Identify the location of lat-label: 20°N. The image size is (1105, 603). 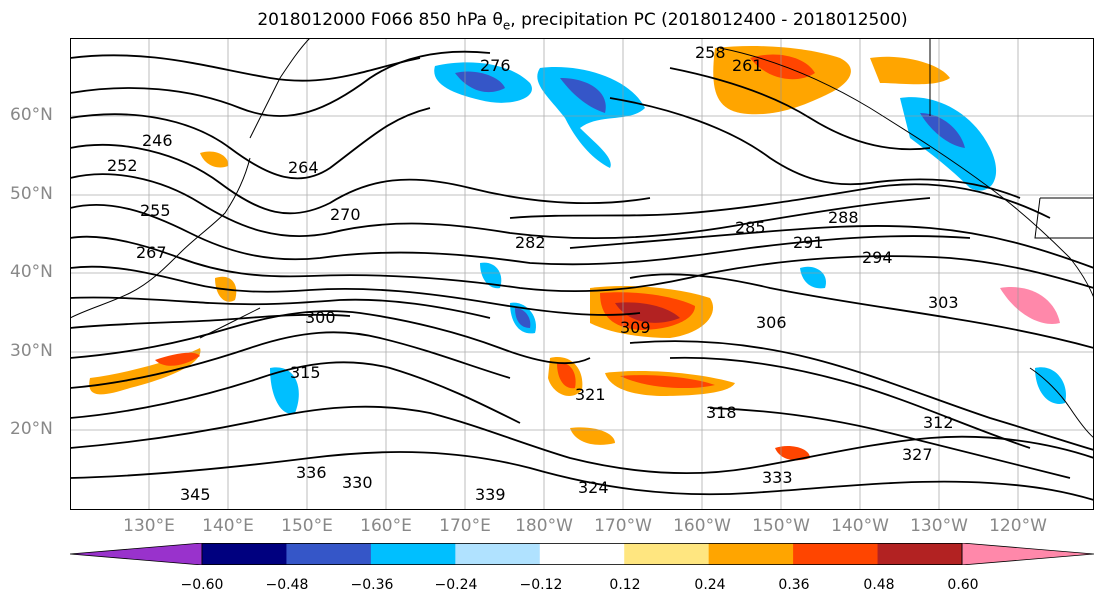
(31, 429).